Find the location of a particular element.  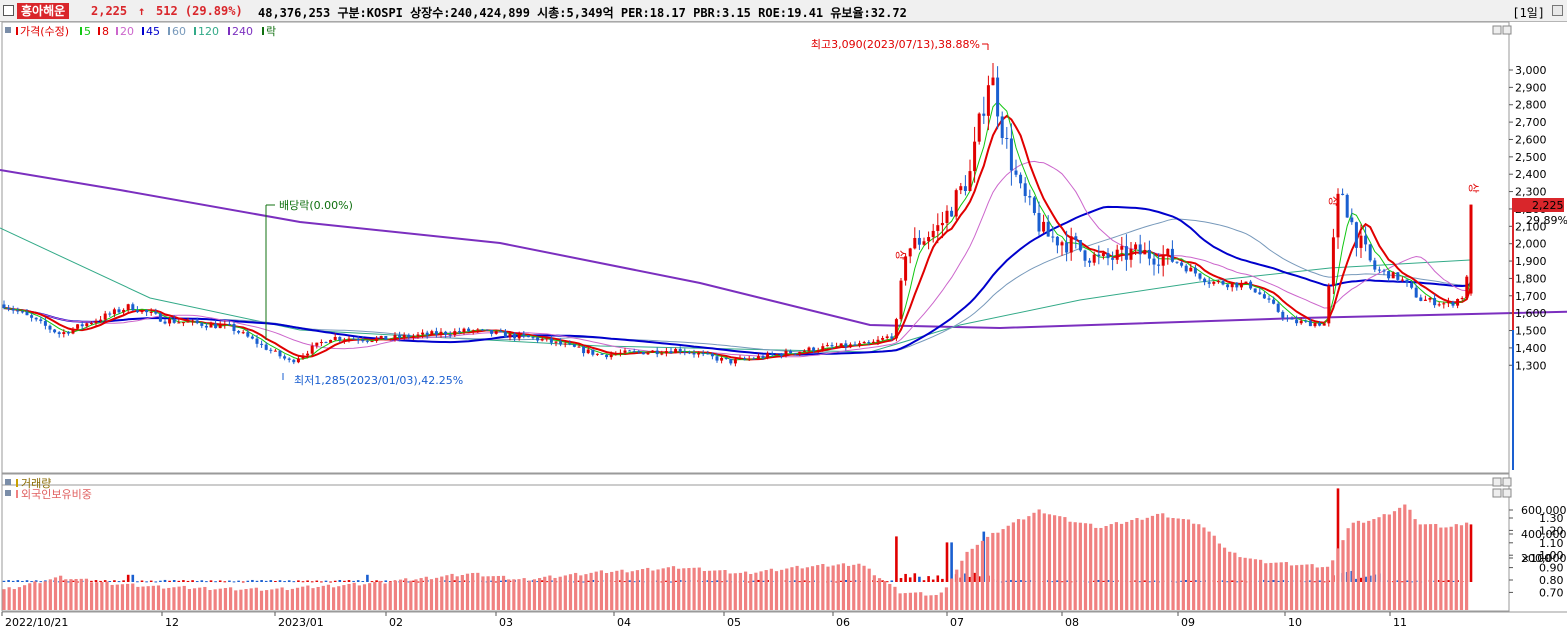

price-tick-label: 2,700 is located at coordinates (1531, 122).